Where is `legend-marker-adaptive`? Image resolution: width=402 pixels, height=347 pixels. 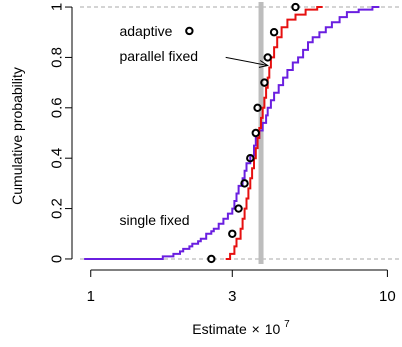
legend-marker-adaptive is located at coordinates (189, 31).